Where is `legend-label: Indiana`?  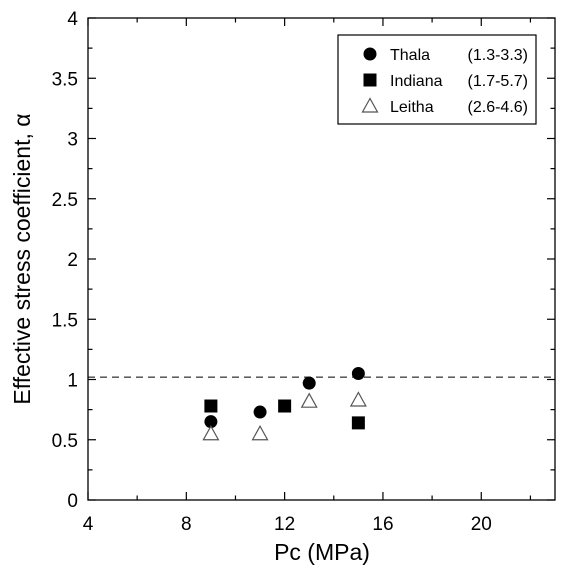
legend-label: Indiana is located at coordinates (416, 81).